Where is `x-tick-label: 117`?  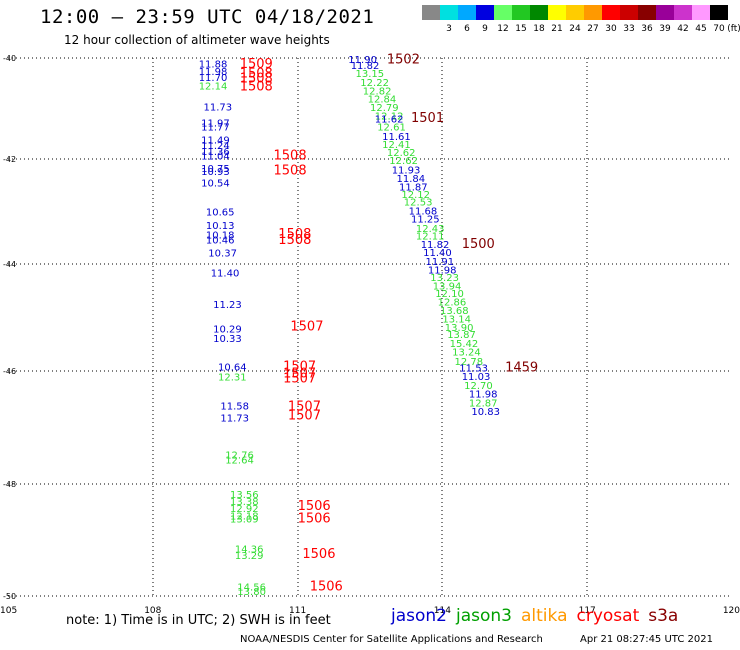
x-tick-label: 117 is located at coordinates (587, 611).